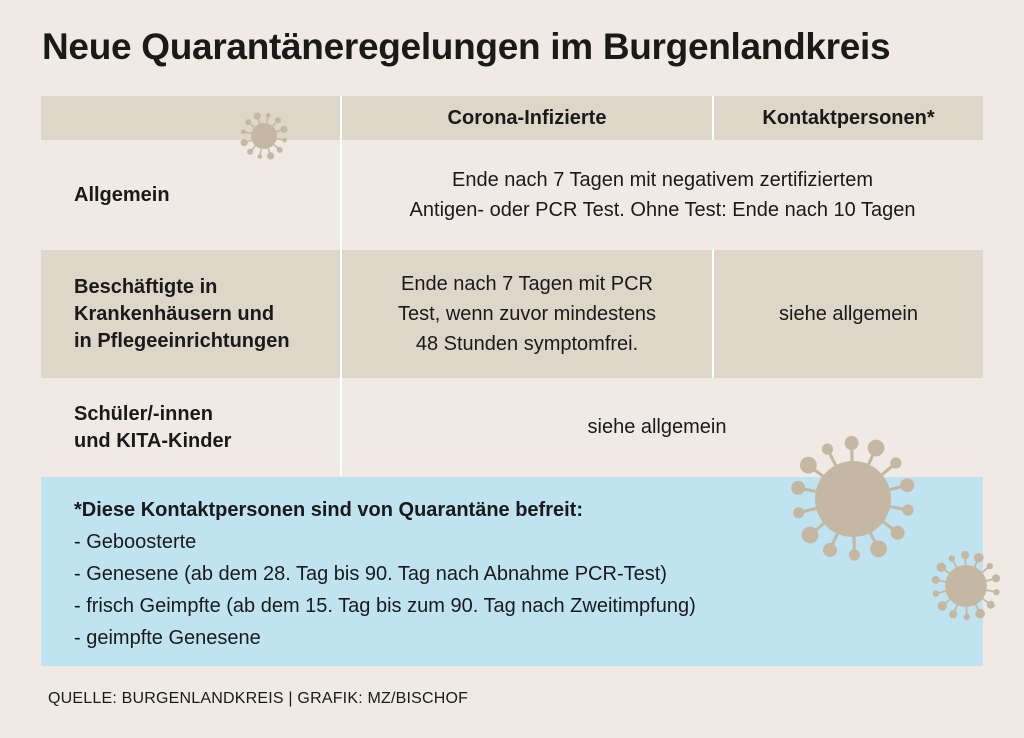 This screenshot has height=738, width=1024. Describe the element at coordinates (264, 136) in the screenshot. I see `virus-icon-header` at that location.